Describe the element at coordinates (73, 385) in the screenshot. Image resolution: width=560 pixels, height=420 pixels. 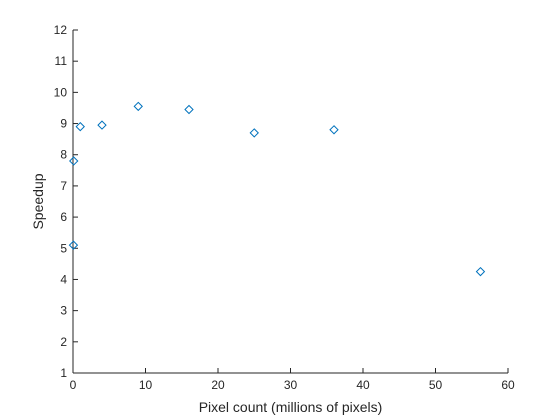
I see `x-tick-label: 0` at that location.